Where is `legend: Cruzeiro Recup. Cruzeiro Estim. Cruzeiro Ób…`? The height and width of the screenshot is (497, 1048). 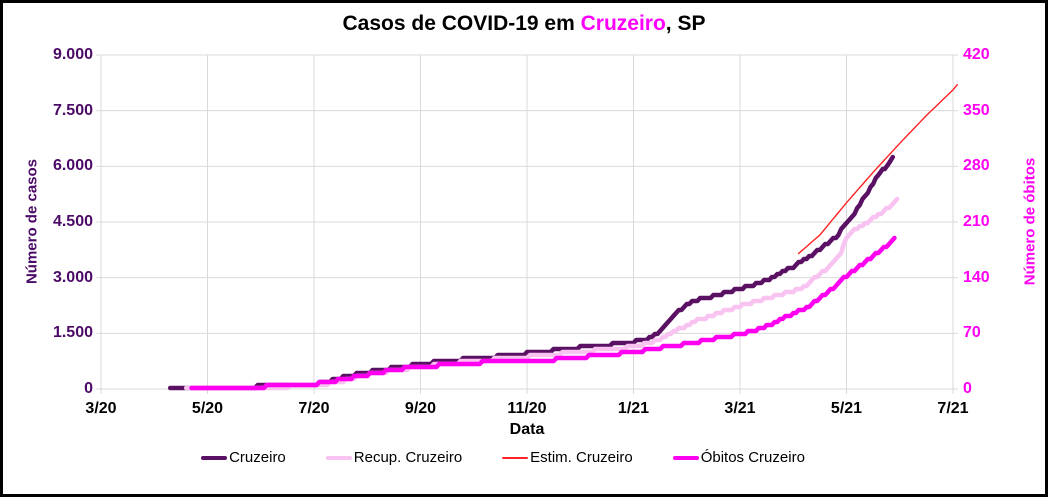 legend: Cruzeiro Recup. Cruzeiro Estim. Cruzeiro Ób… is located at coordinates (503, 457).